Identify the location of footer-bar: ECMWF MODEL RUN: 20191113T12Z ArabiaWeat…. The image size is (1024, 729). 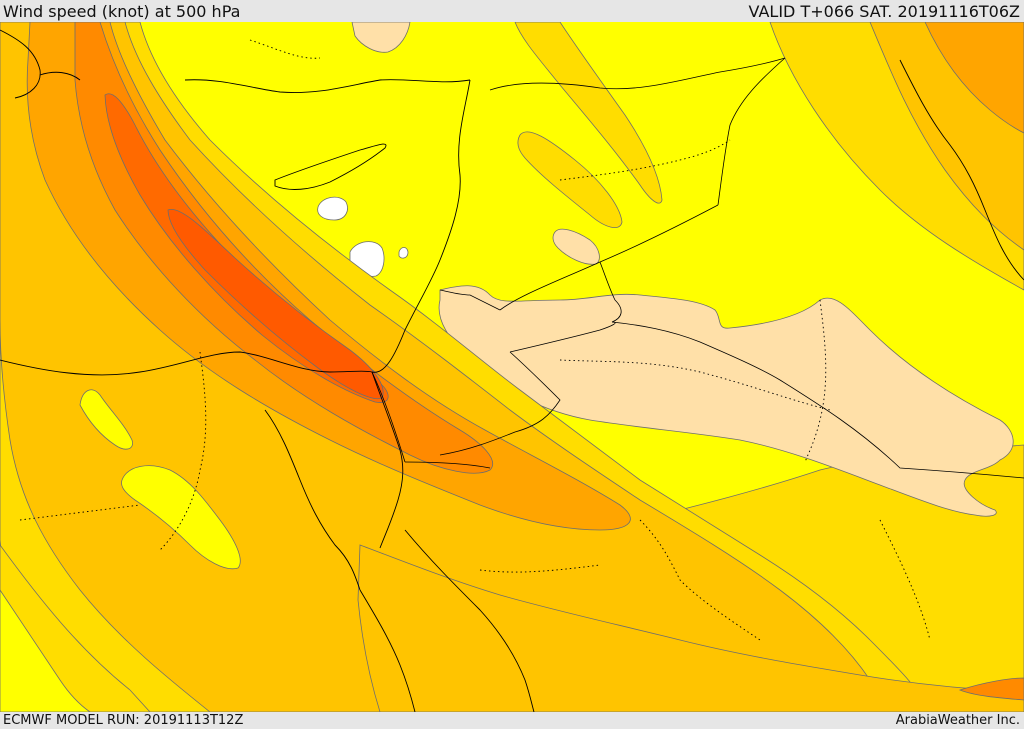
(512, 720).